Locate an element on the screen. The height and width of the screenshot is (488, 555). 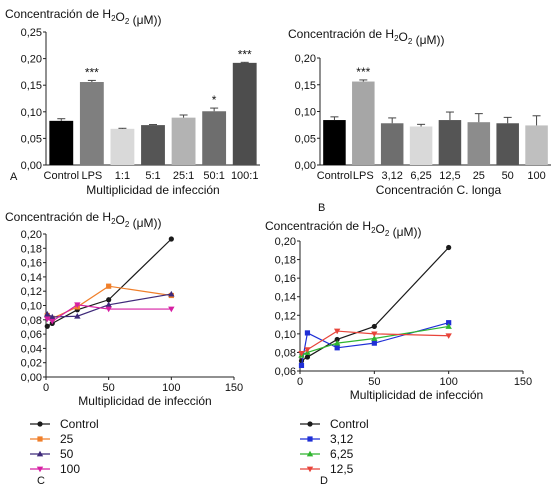
x-tick-label: 1:1 is located at coordinates (122, 176).